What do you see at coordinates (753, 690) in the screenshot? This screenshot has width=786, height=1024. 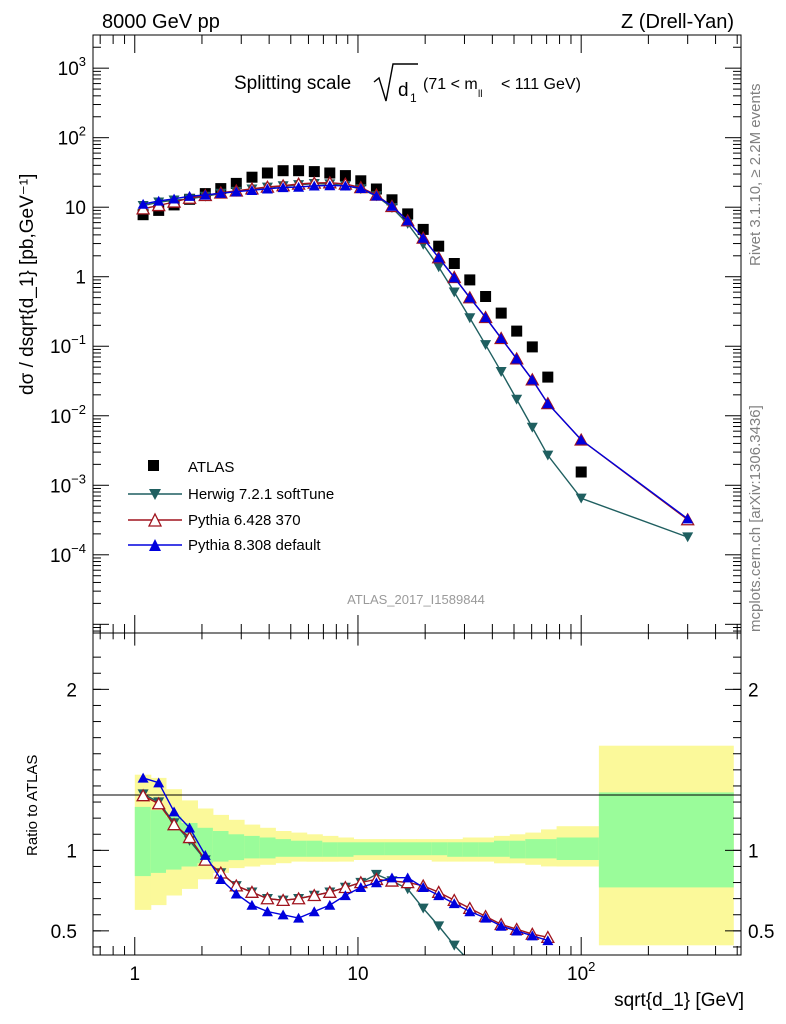 I see `ratio-y-tick-label-right: 2` at bounding box center [753, 690].